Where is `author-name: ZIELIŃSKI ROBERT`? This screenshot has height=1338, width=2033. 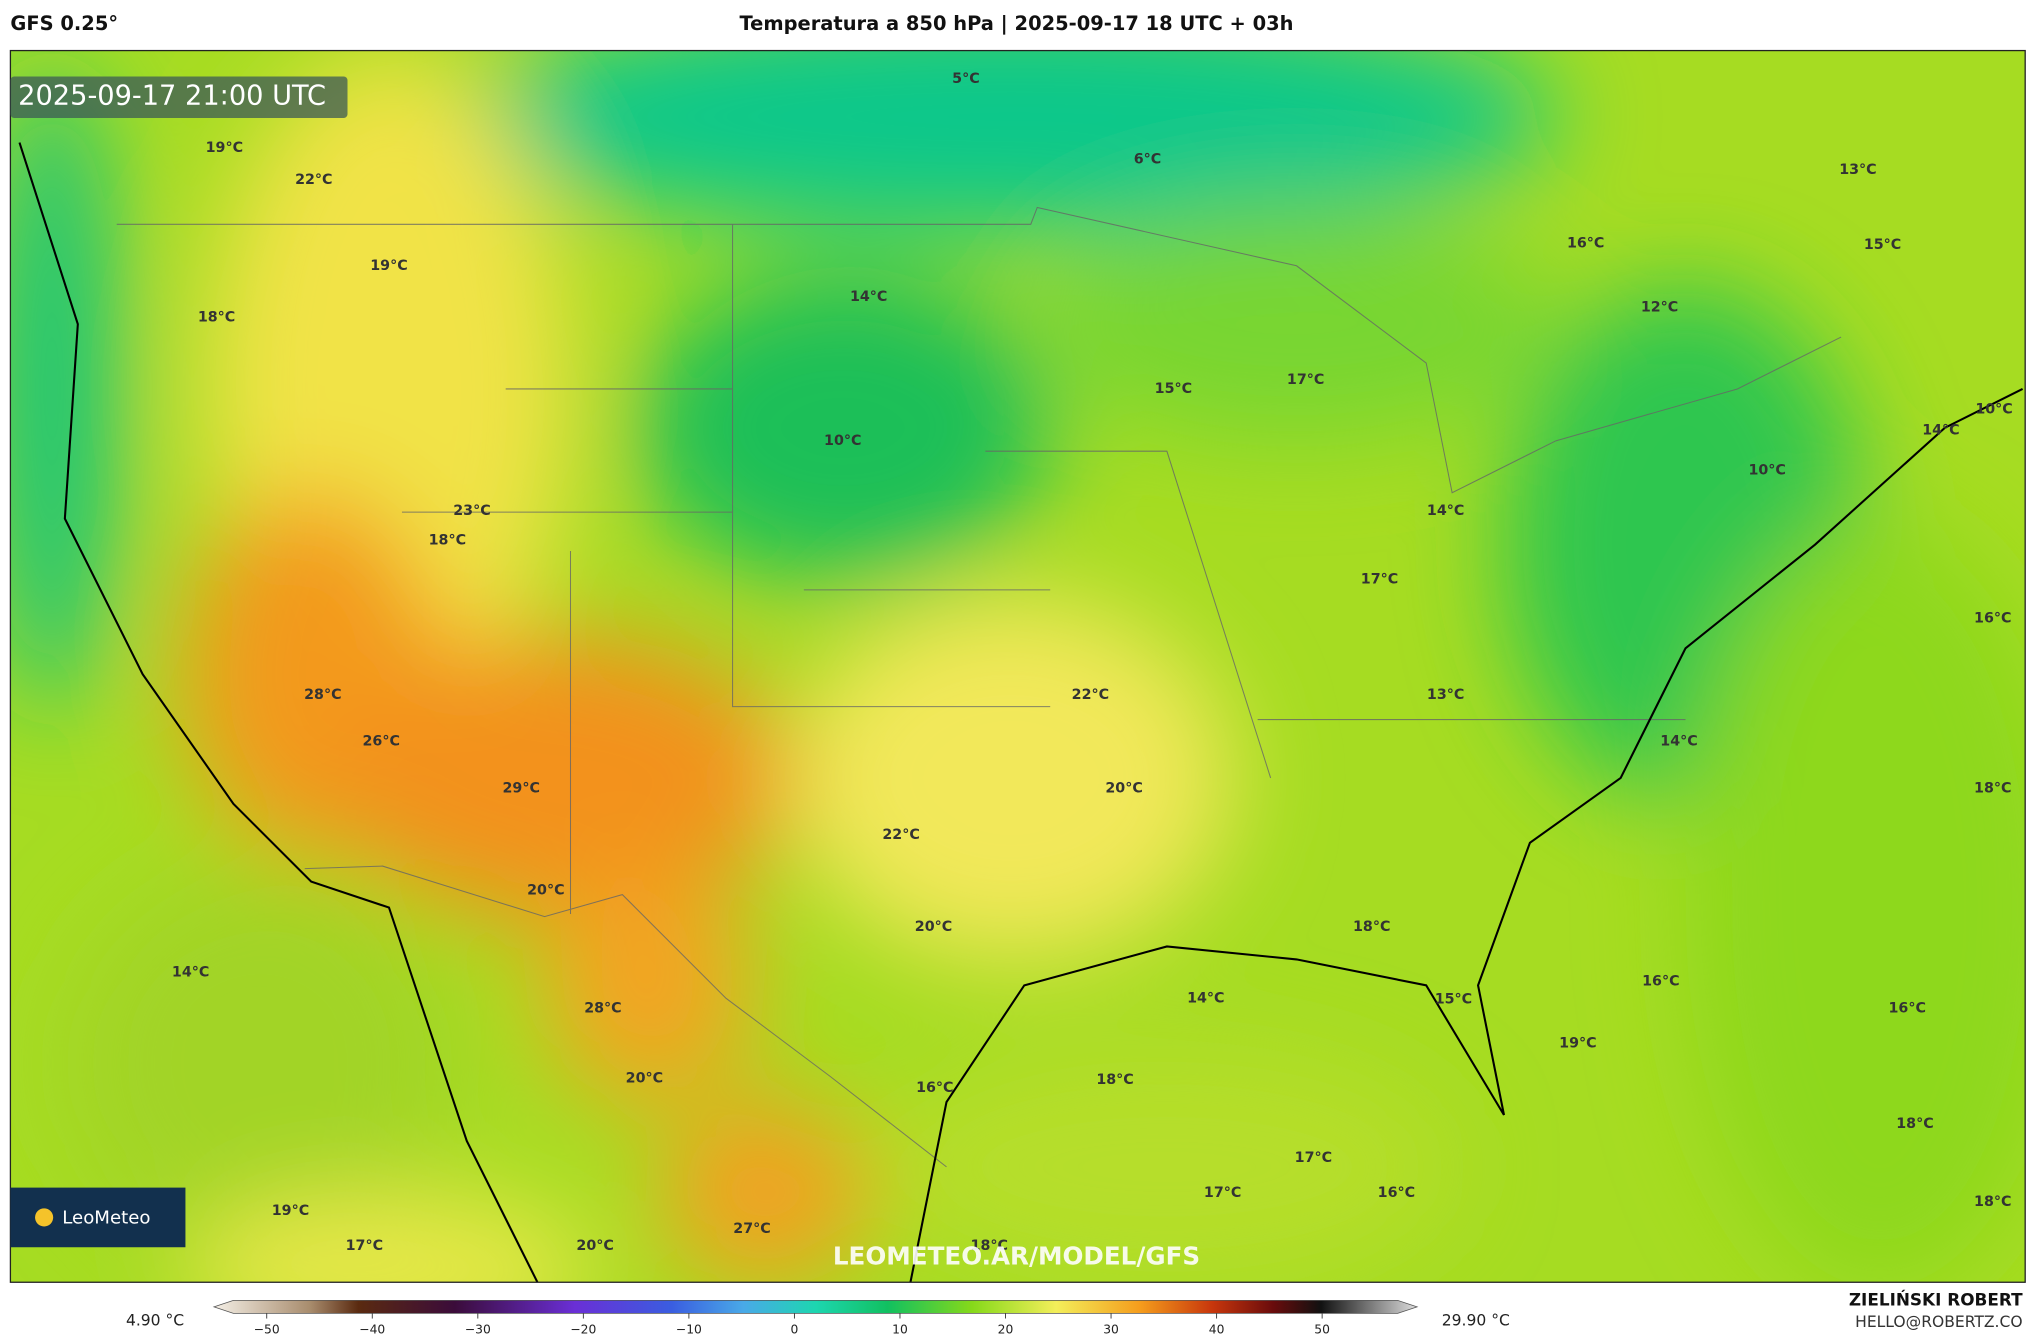 author-name: ZIELIŃSKI ROBERT is located at coordinates (1936, 1298).